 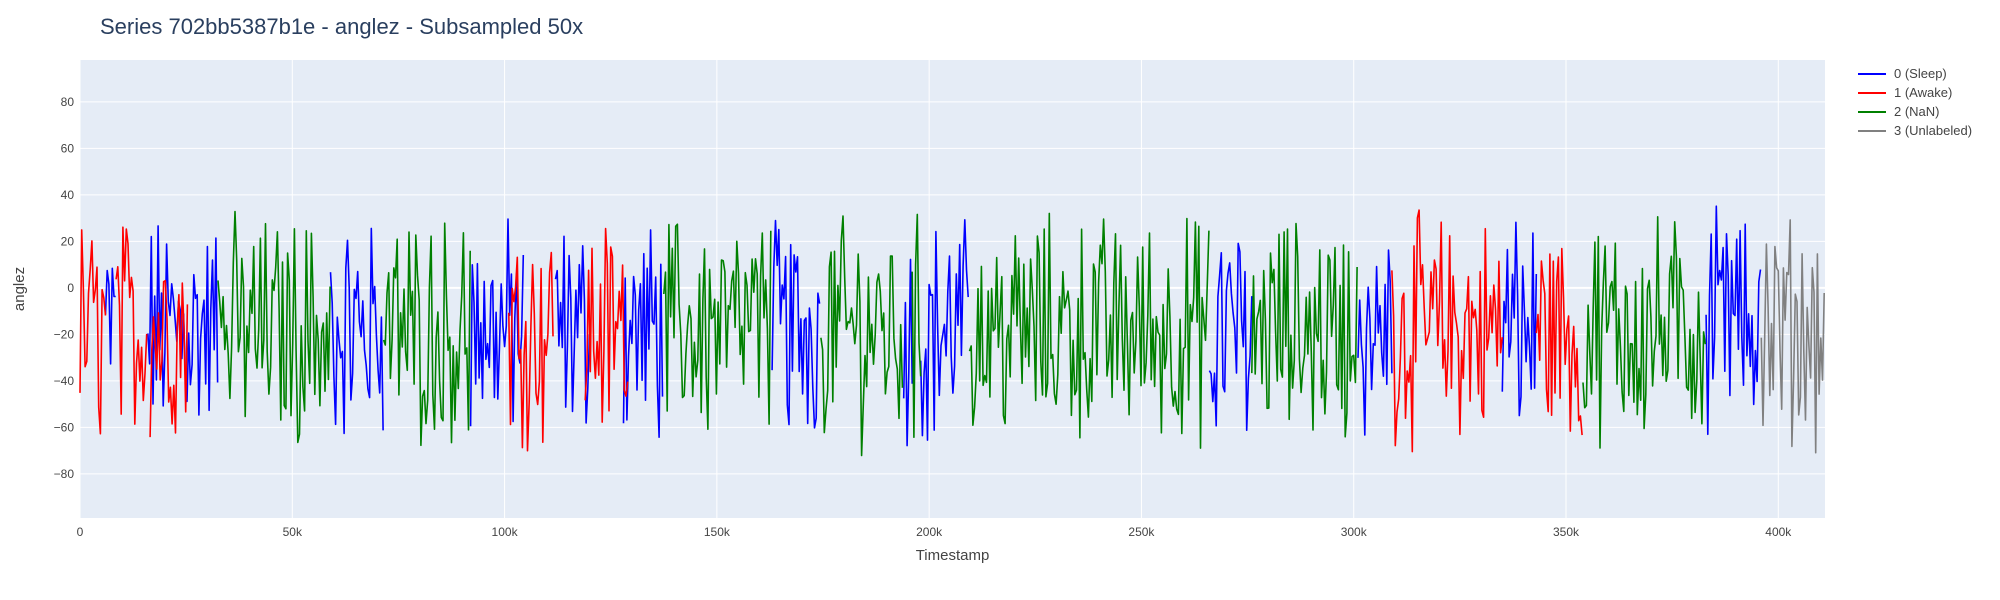 I want to click on x-tick-label: 300k, so click(x=1354, y=532).